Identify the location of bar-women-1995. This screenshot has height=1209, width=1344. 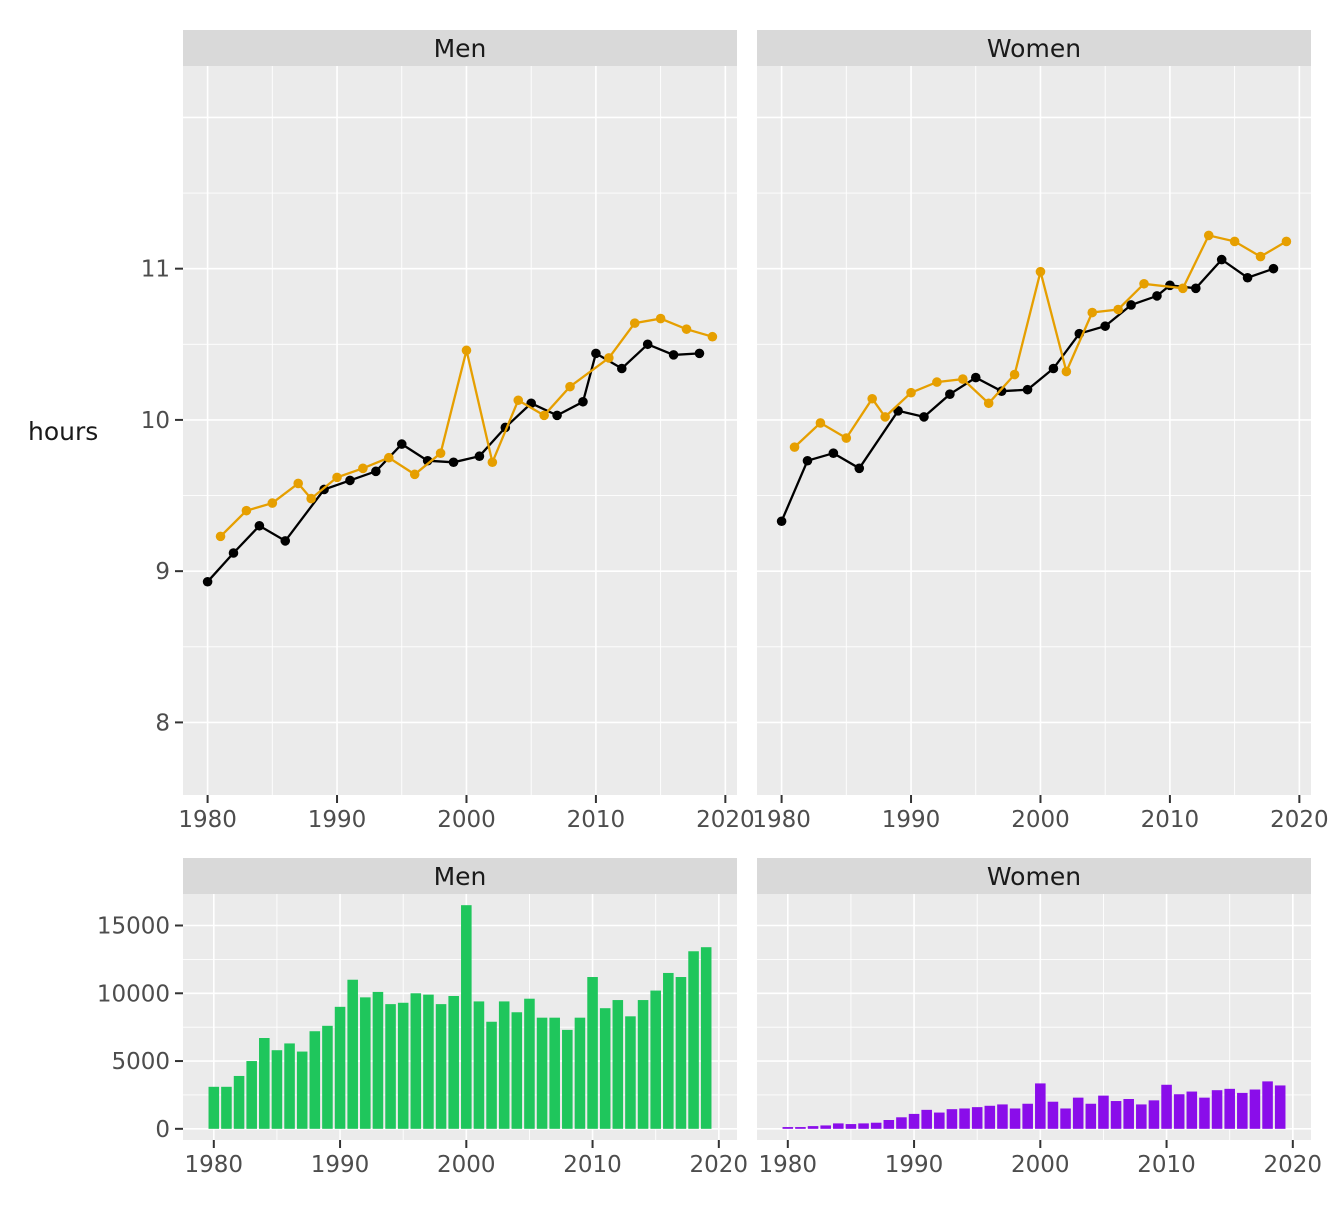
(977, 1118).